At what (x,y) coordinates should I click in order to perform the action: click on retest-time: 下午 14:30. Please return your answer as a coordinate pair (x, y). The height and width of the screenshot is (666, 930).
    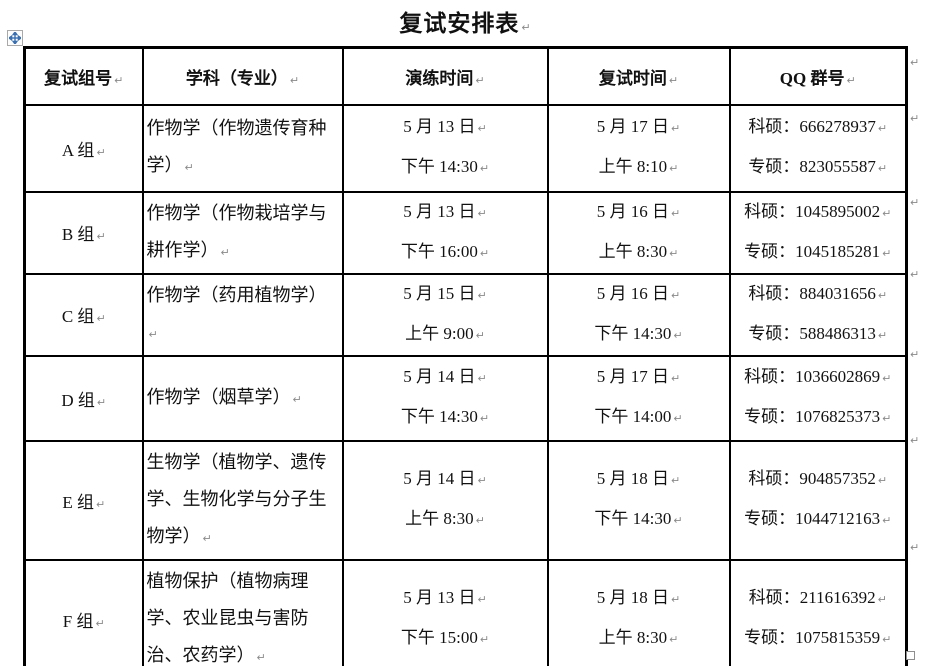
    Looking at the image, I should click on (633, 518).